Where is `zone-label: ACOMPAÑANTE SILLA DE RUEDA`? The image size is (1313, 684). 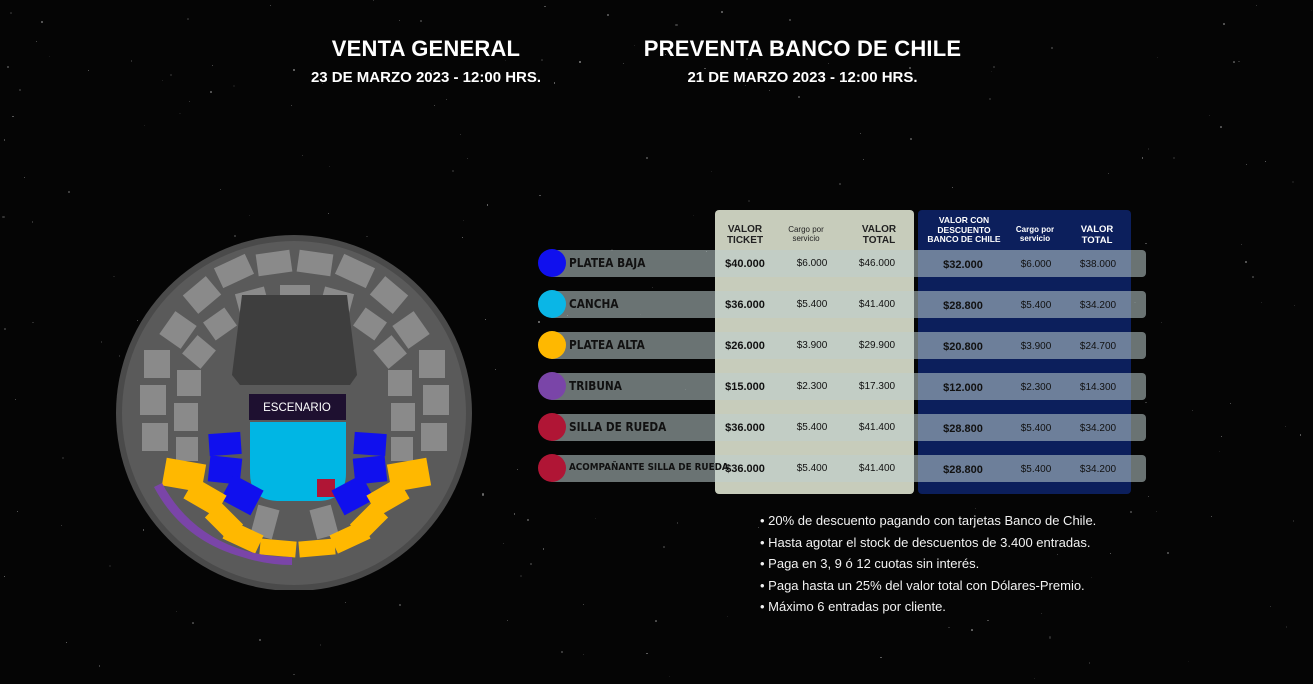 zone-label: ACOMPAÑANTE SILLA DE RUEDA is located at coordinates (649, 467).